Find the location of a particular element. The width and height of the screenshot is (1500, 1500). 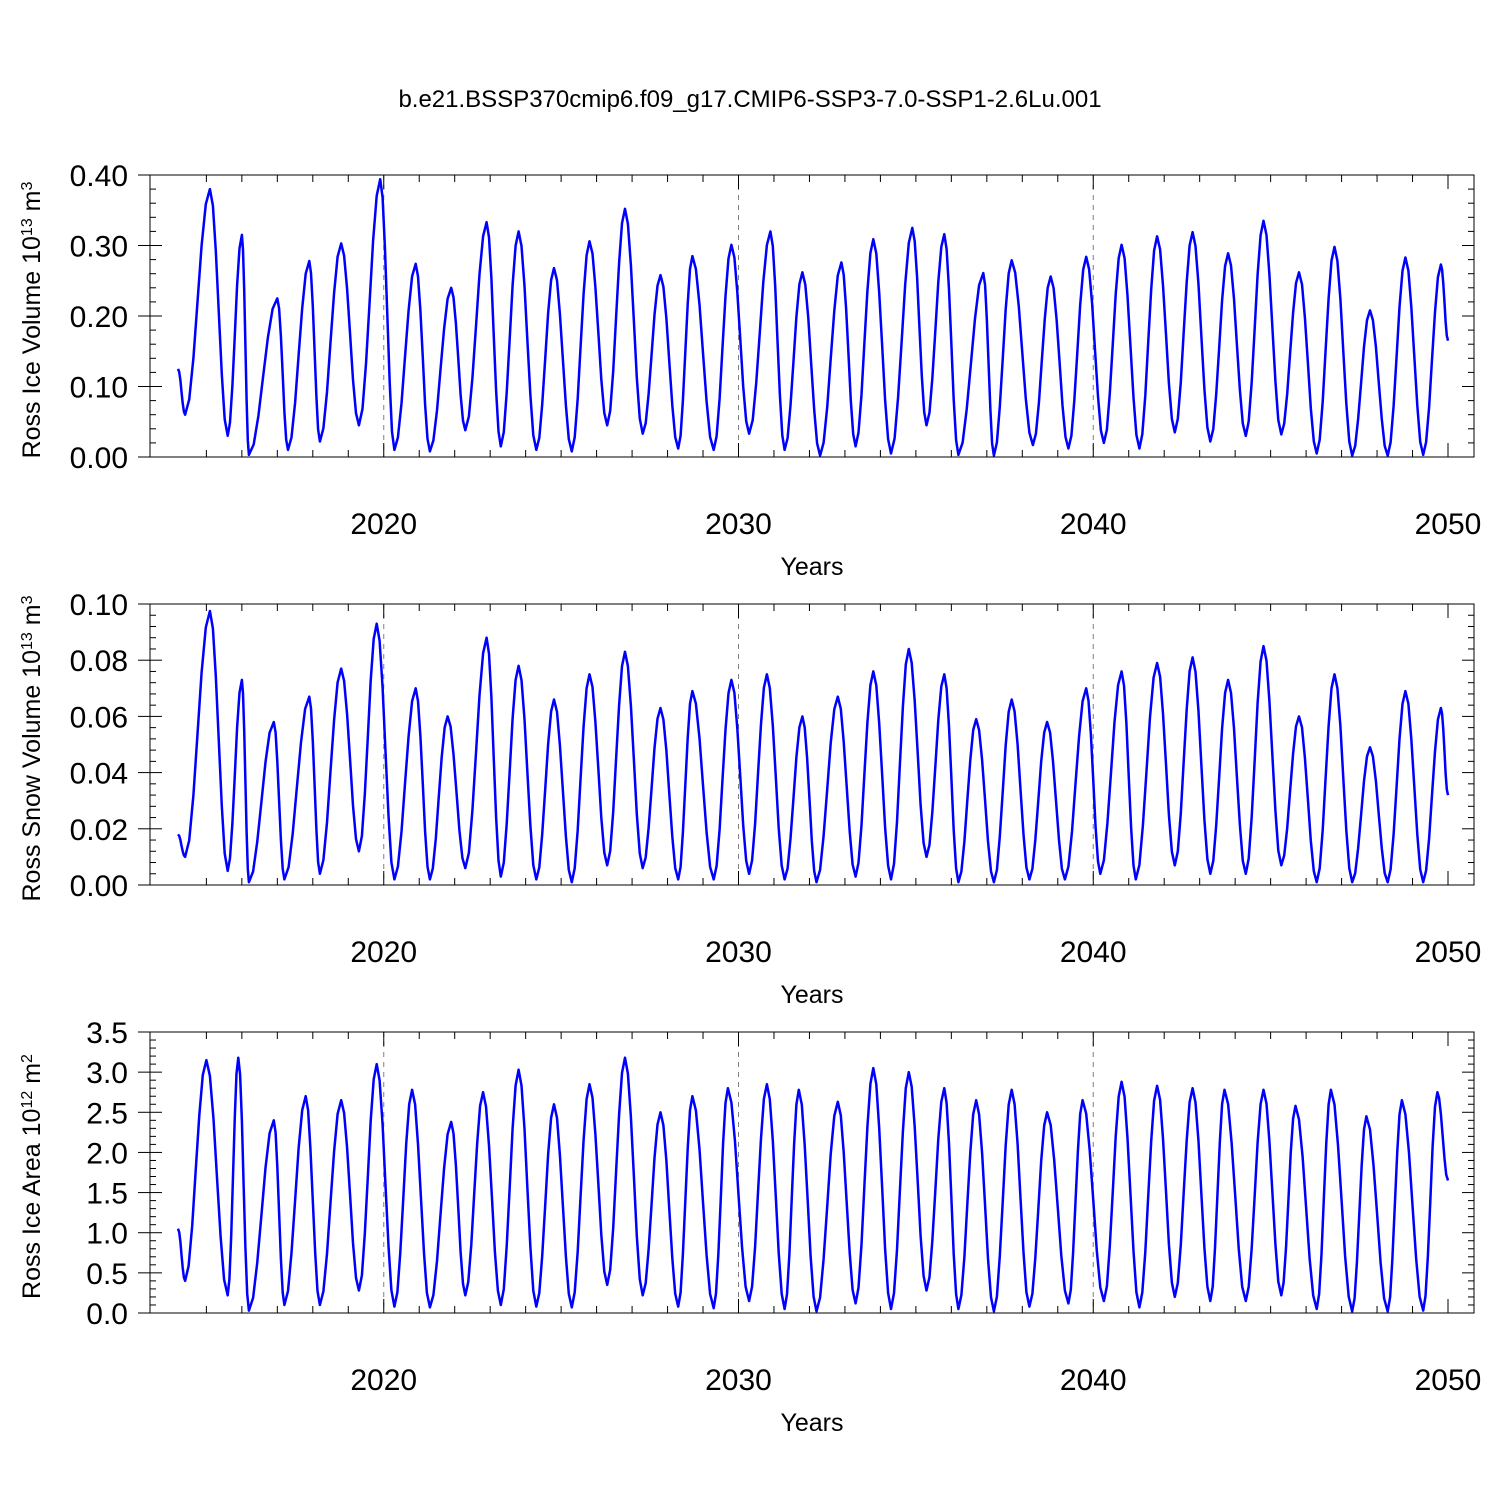

y-tick-label: 0.08 is located at coordinates (99, 661).